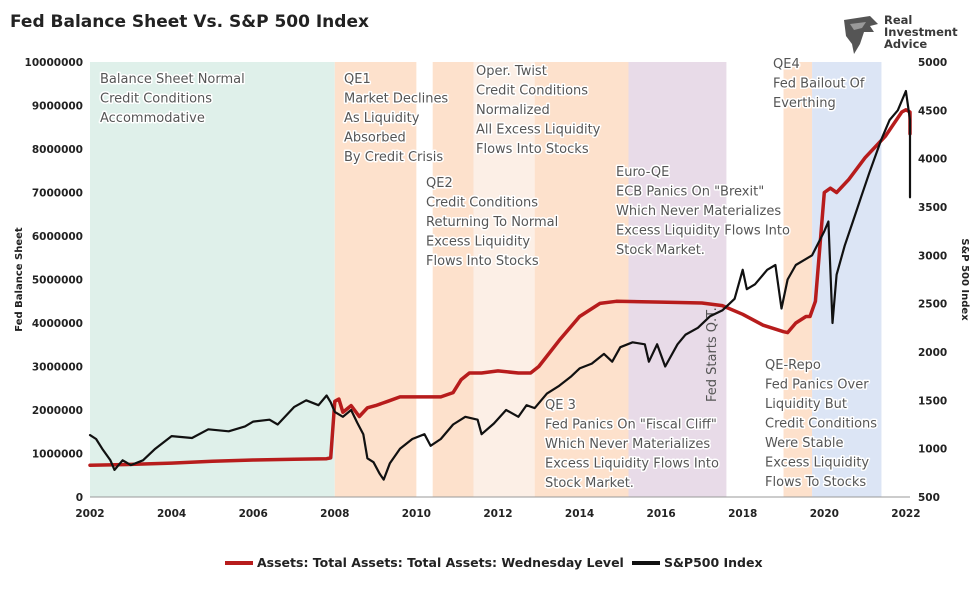 Image resolution: width=978 pixels, height=593 pixels. I want to click on y-left-tick-label: 3000000, so click(57, 368).